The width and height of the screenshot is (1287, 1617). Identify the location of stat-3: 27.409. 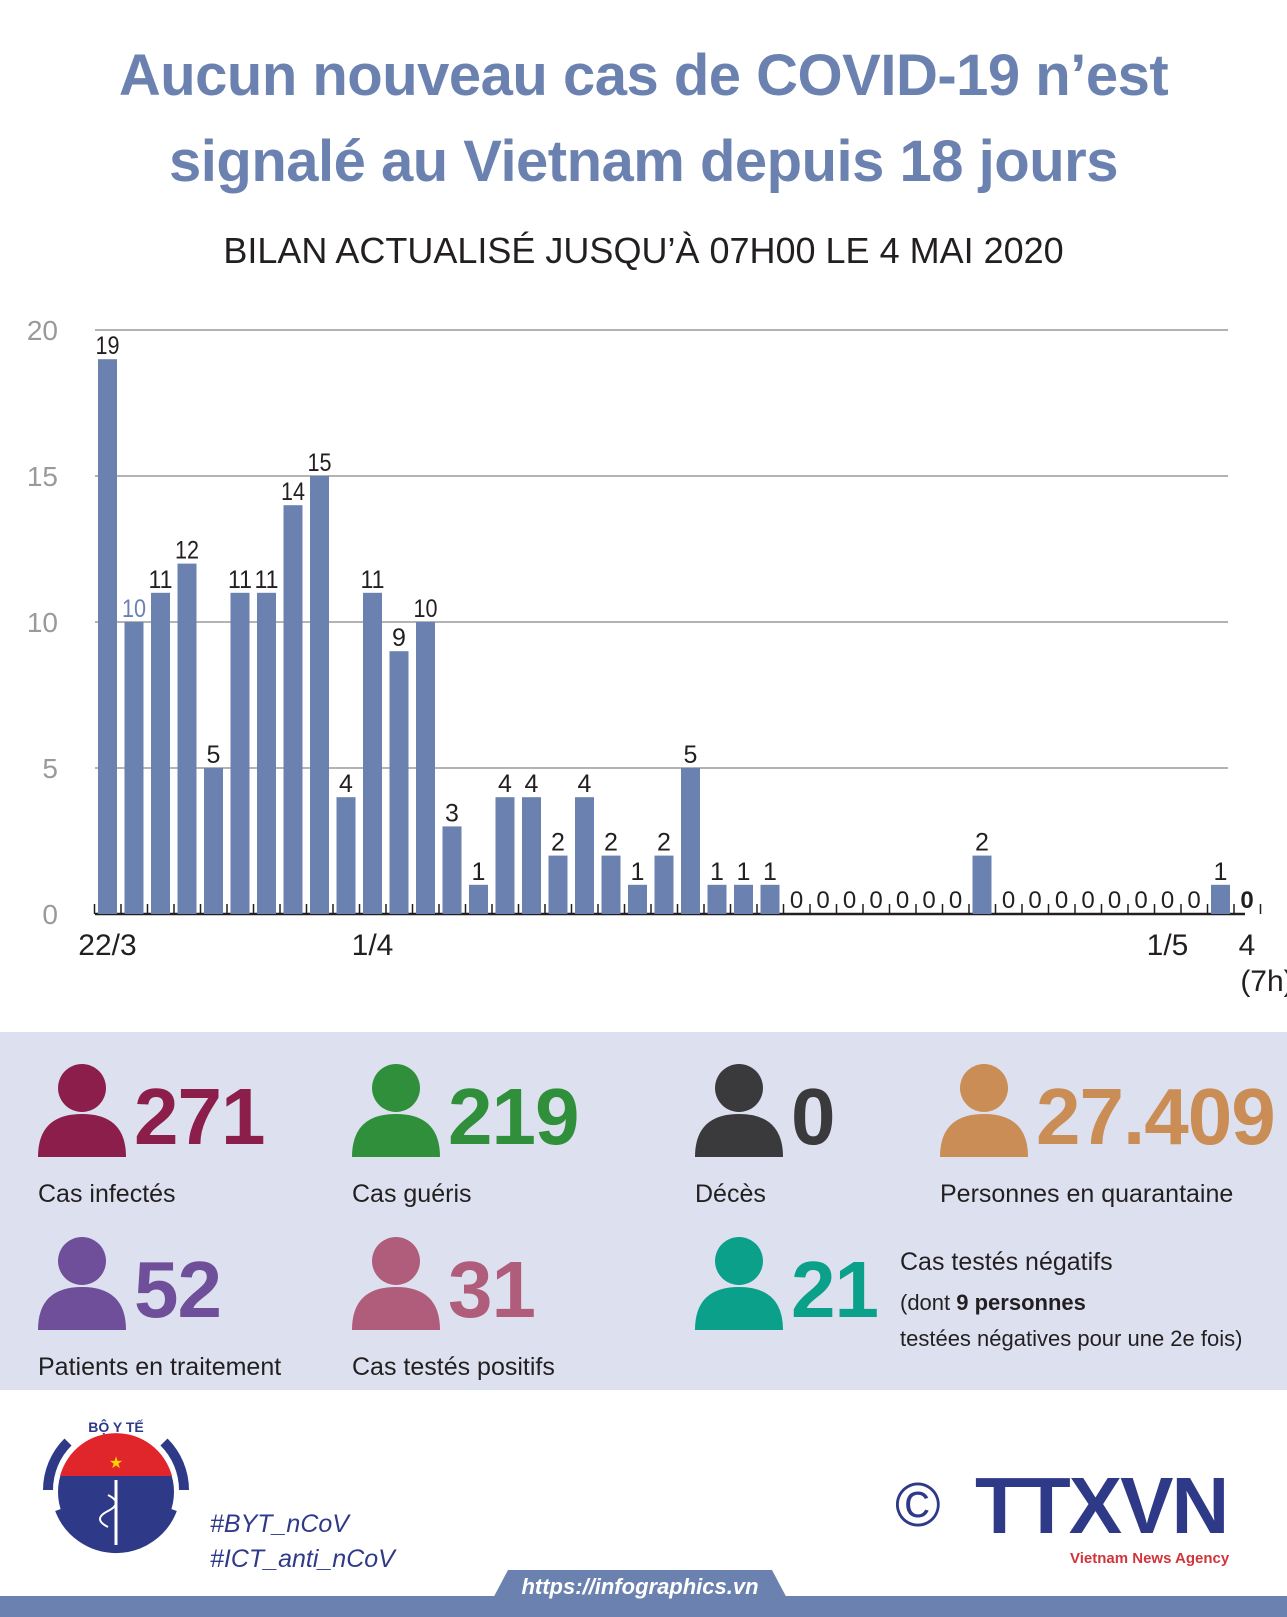
(1108, 1109).